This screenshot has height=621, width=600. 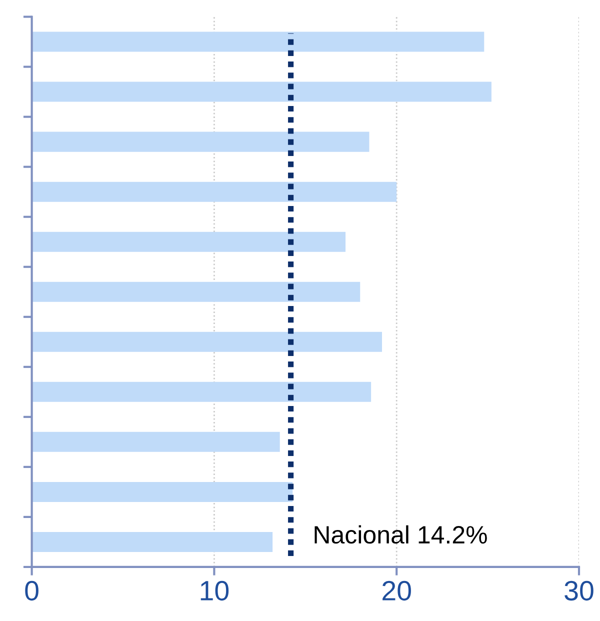 I want to click on x-tick-label: 10, so click(x=214, y=590).